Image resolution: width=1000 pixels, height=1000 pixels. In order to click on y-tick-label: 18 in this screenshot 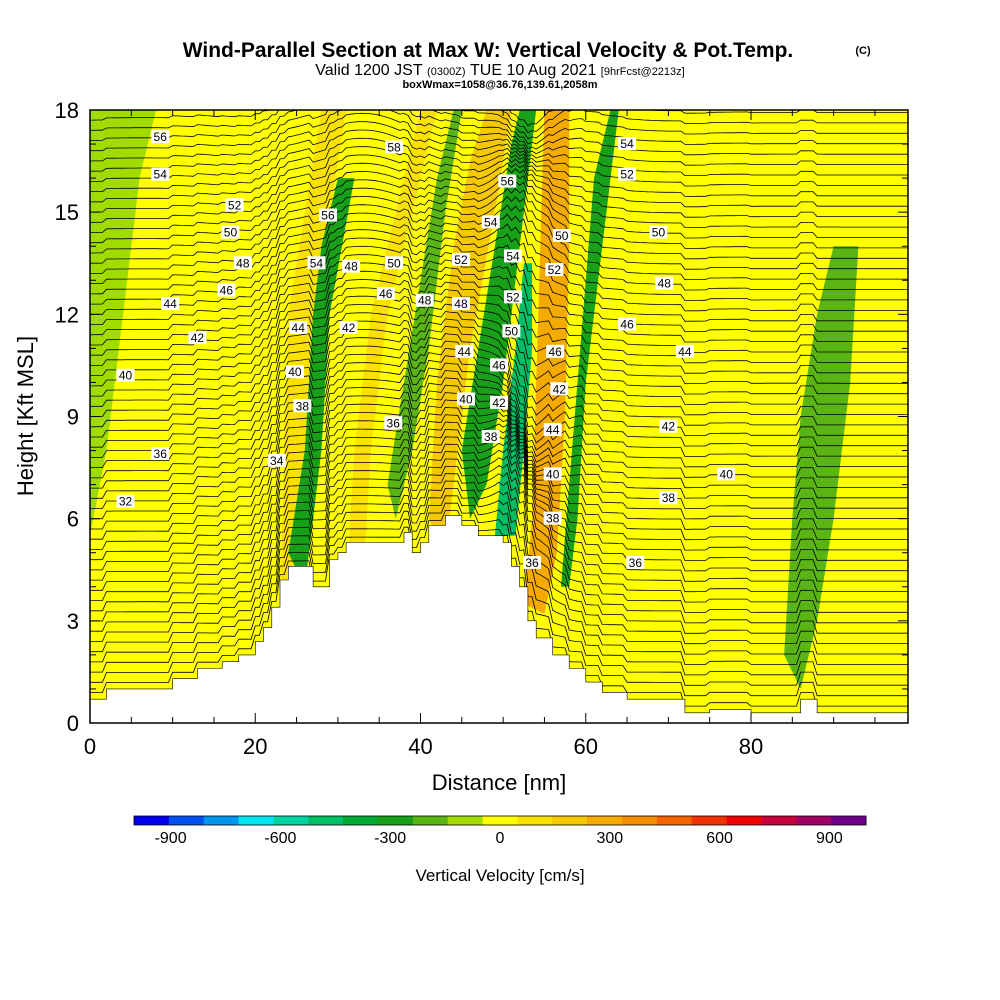, I will do `click(67, 110)`.